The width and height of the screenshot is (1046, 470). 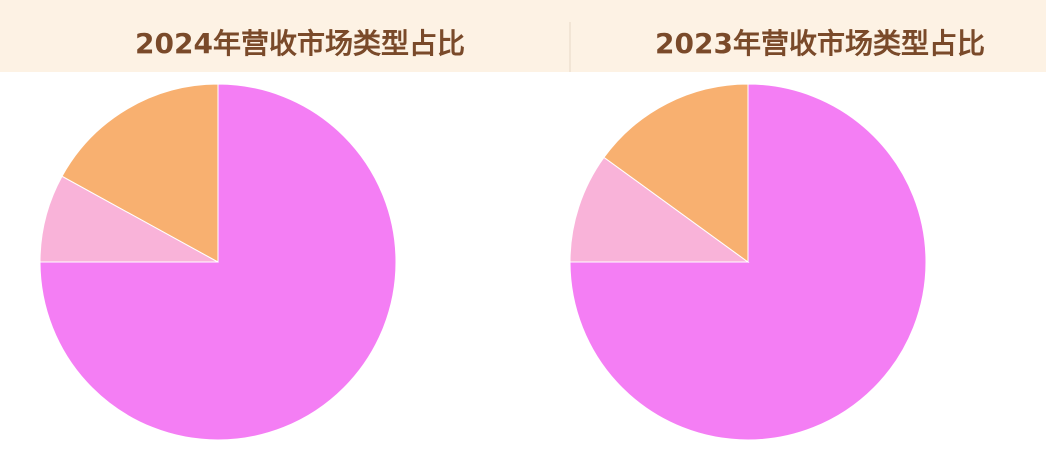 What do you see at coordinates (300, 43) in the screenshot?
I see `chart-title: 2024年营收市场类型占比` at bounding box center [300, 43].